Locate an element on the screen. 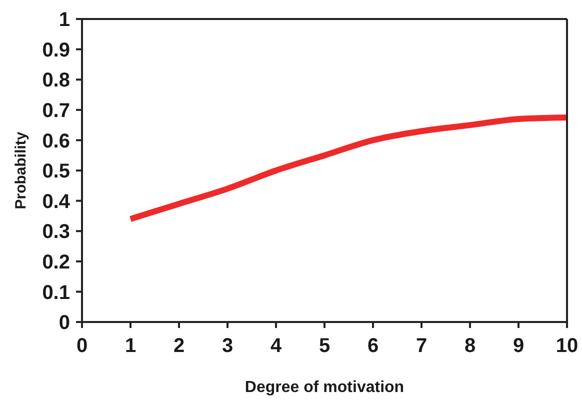 This screenshot has width=582, height=412. x-tick-label: 7 is located at coordinates (422, 346).